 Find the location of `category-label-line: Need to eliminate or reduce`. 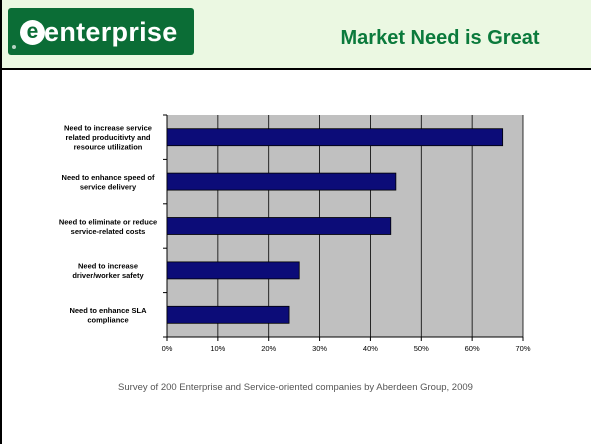

category-label-line: Need to eliminate or reduce is located at coordinates (108, 221).